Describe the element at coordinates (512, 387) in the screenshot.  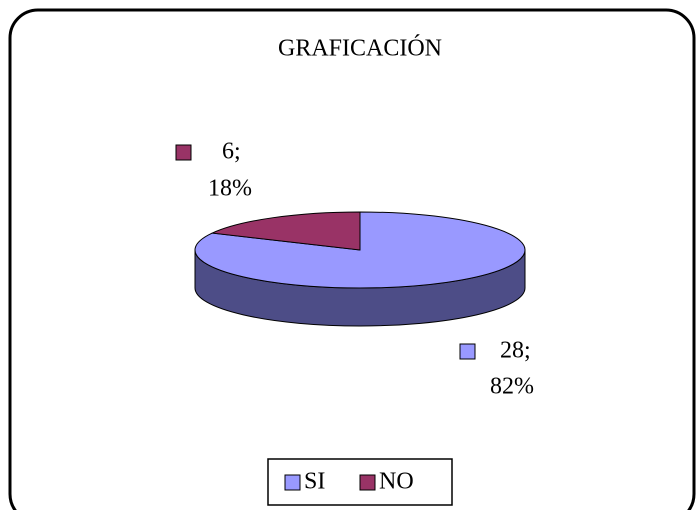
I see `data-label-percent: 82%` at that location.